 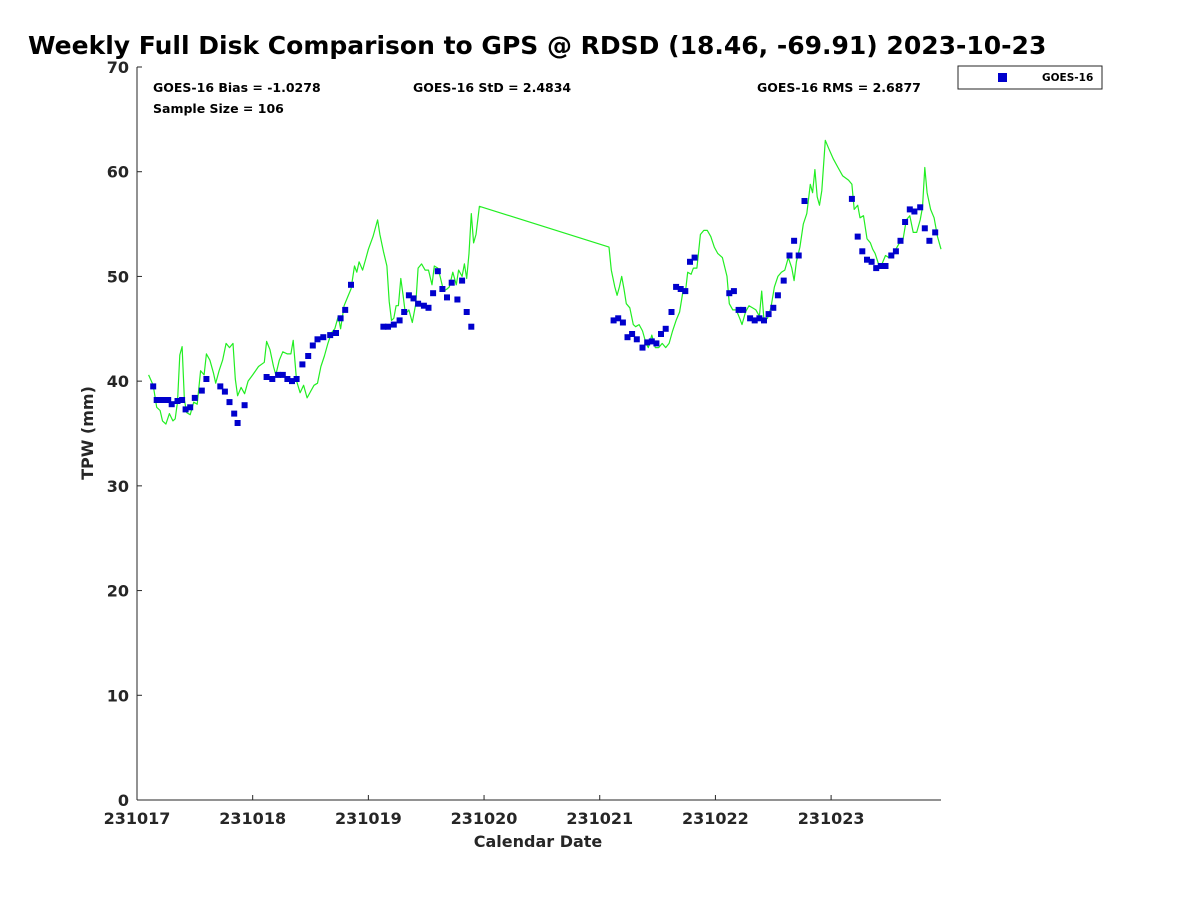 I want to click on y-tick-label: 60, so click(x=118, y=172).